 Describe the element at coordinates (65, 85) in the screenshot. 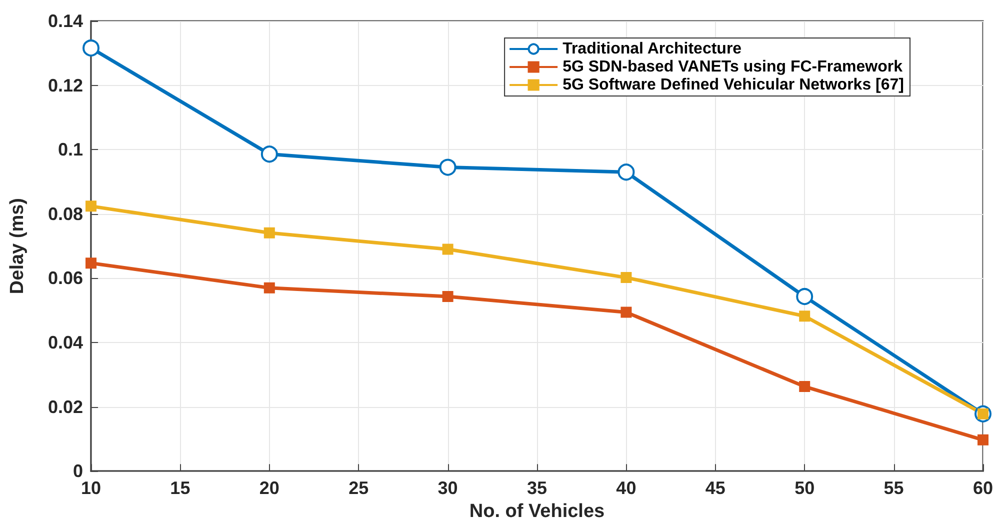

I see `y-tick-label: 0.12` at that location.